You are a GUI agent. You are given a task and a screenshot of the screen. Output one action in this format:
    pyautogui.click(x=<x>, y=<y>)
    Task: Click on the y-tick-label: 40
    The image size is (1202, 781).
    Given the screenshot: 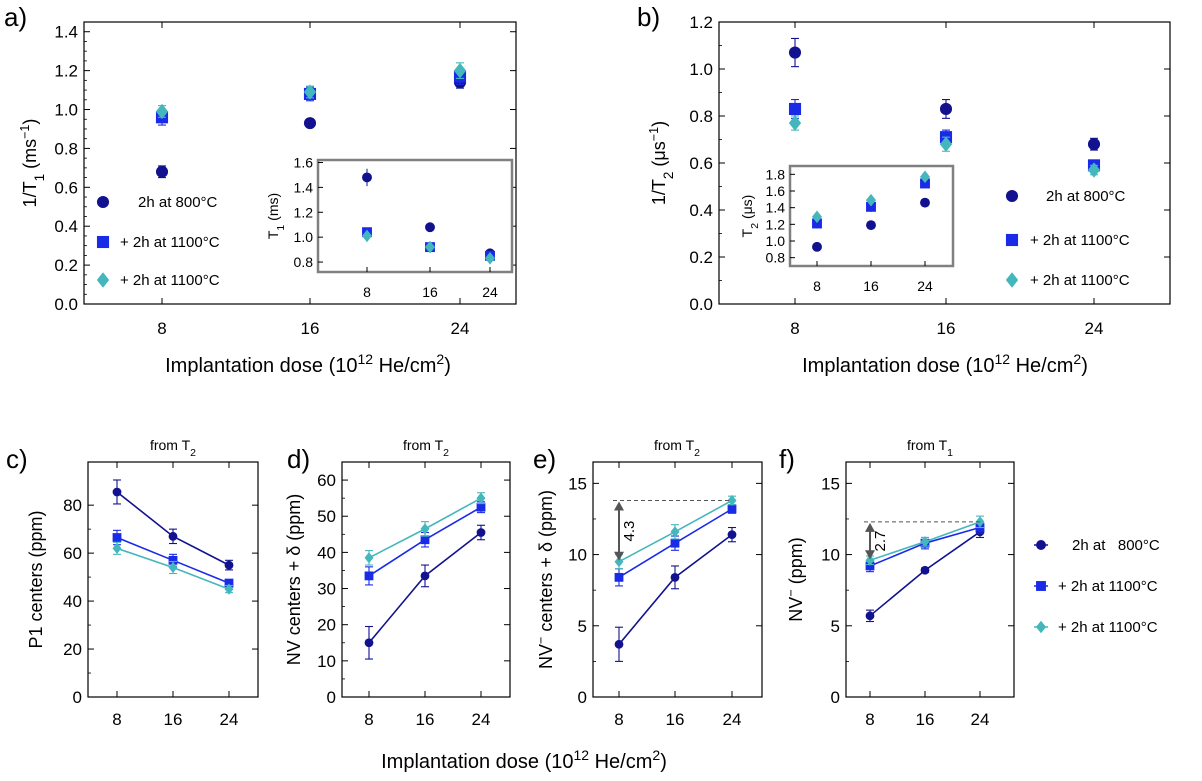 What is the action you would take?
    pyautogui.click(x=326, y=552)
    